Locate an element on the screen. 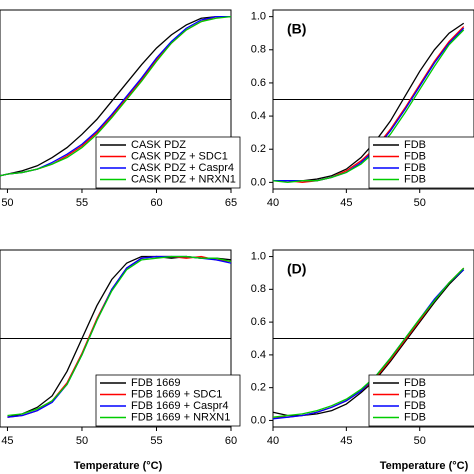 The width and height of the screenshot is (474, 474). legend-label: CASK PDZ + NRXN1 is located at coordinates (183, 179).